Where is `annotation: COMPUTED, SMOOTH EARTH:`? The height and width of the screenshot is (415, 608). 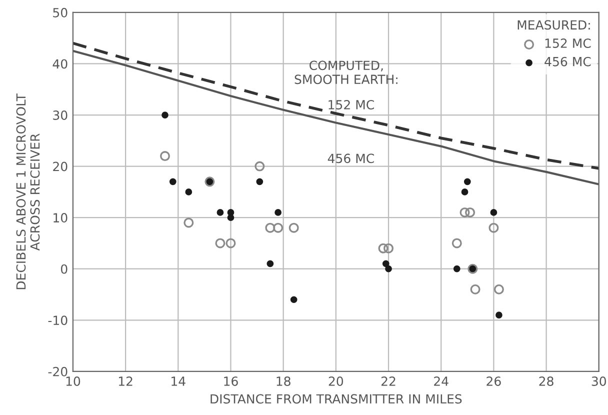
annotation: COMPUTED, SMOOTH EARTH: is located at coordinates (346, 72).